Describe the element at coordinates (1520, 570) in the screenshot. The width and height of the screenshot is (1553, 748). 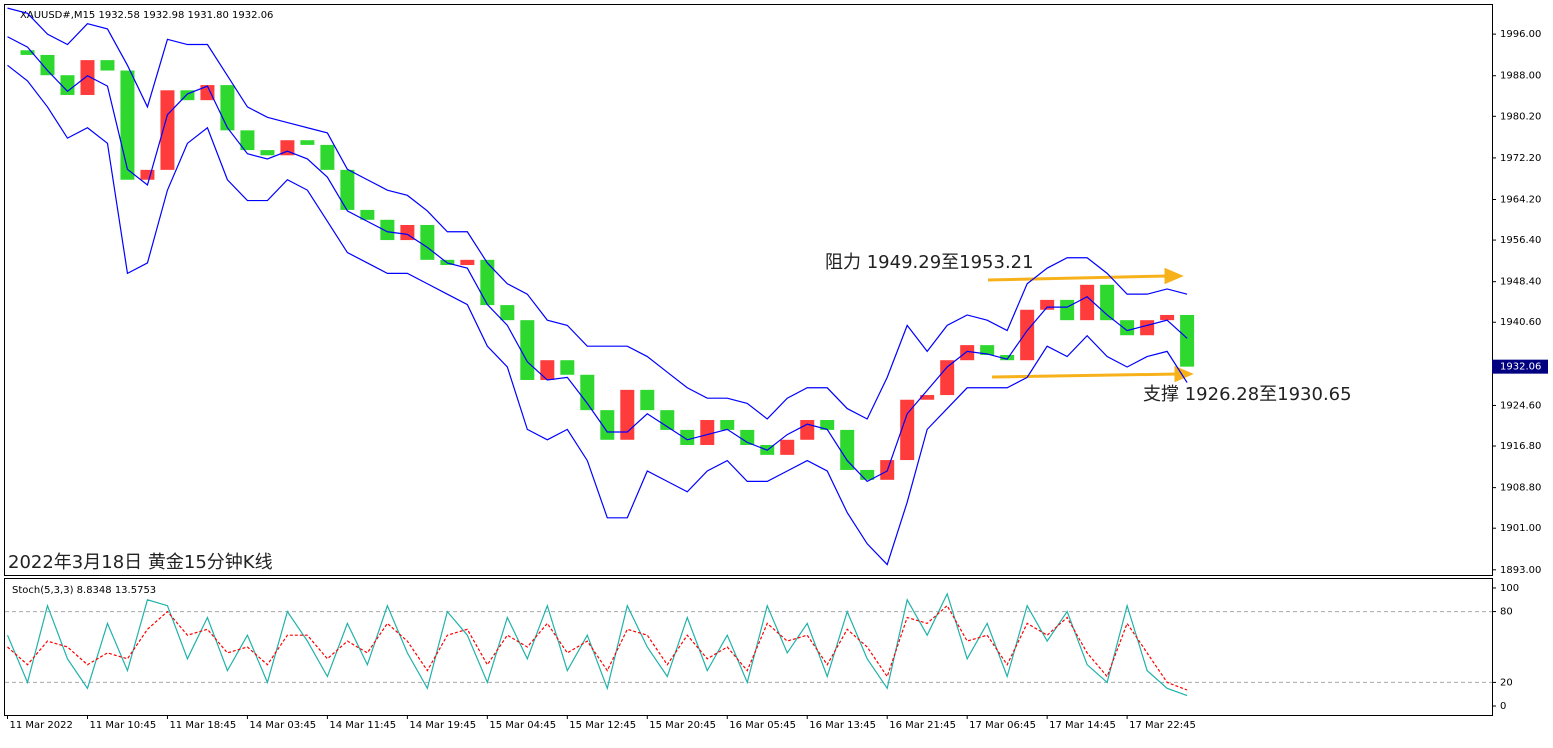
I see `y-tick-label: 1893.00` at that location.